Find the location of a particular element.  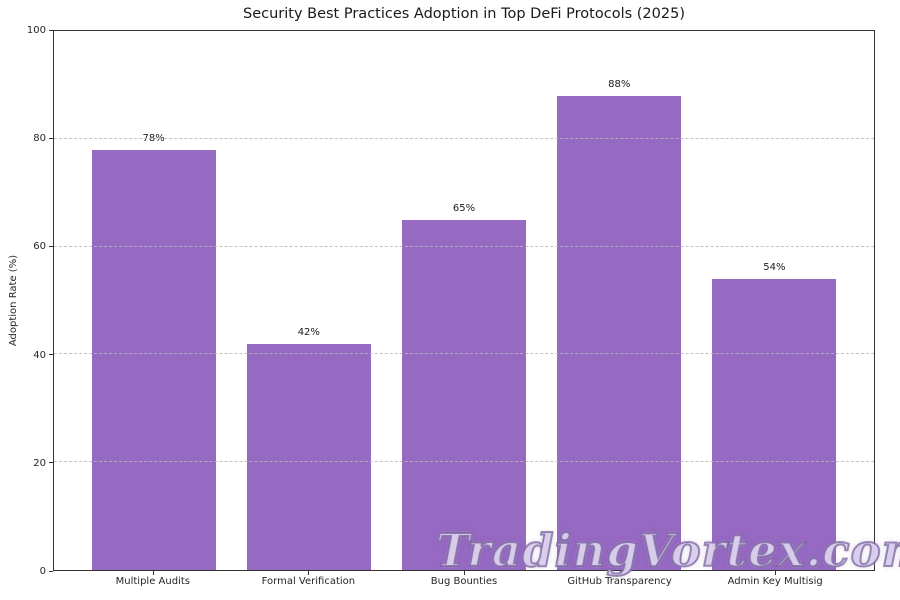

x-category: GitHub Transparency is located at coordinates (620, 579).